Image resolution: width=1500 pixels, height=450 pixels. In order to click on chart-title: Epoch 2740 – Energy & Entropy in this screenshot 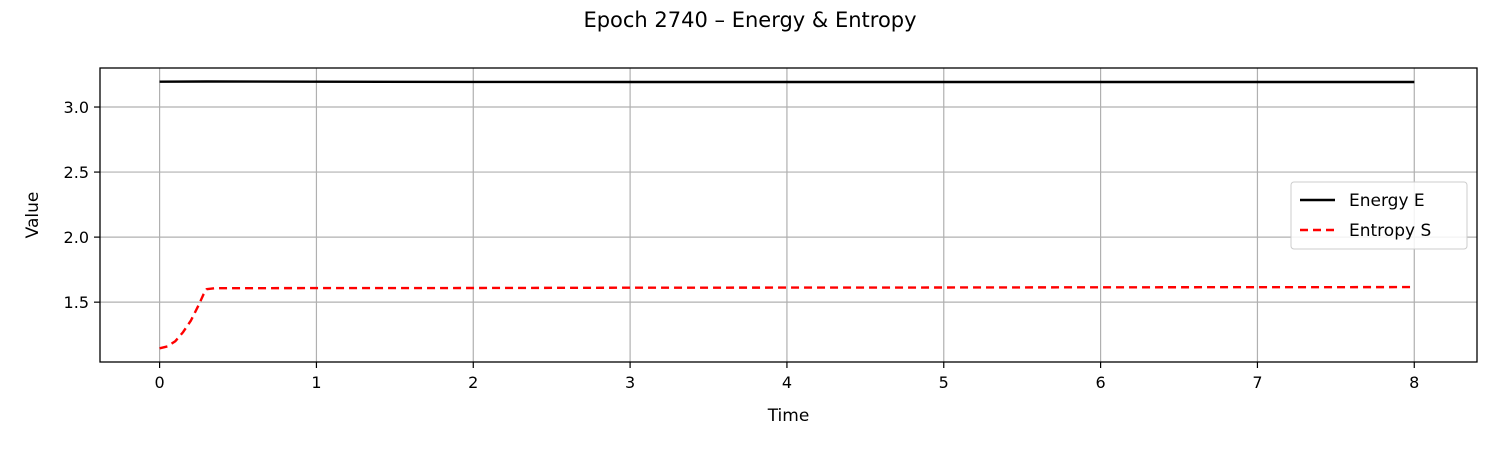, I will do `click(749, 20)`.